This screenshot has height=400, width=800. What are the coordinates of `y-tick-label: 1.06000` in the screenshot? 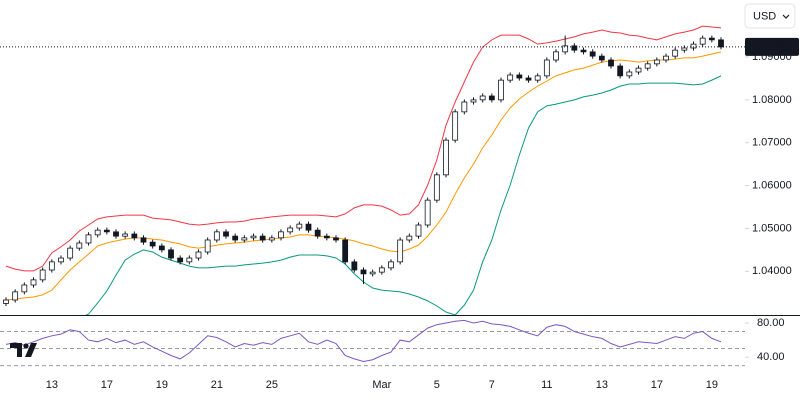 It's located at (772, 185).